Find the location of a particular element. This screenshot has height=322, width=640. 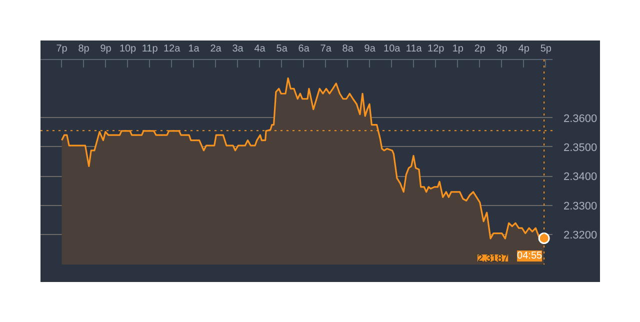

x-tick-label: 3p is located at coordinates (502, 49).